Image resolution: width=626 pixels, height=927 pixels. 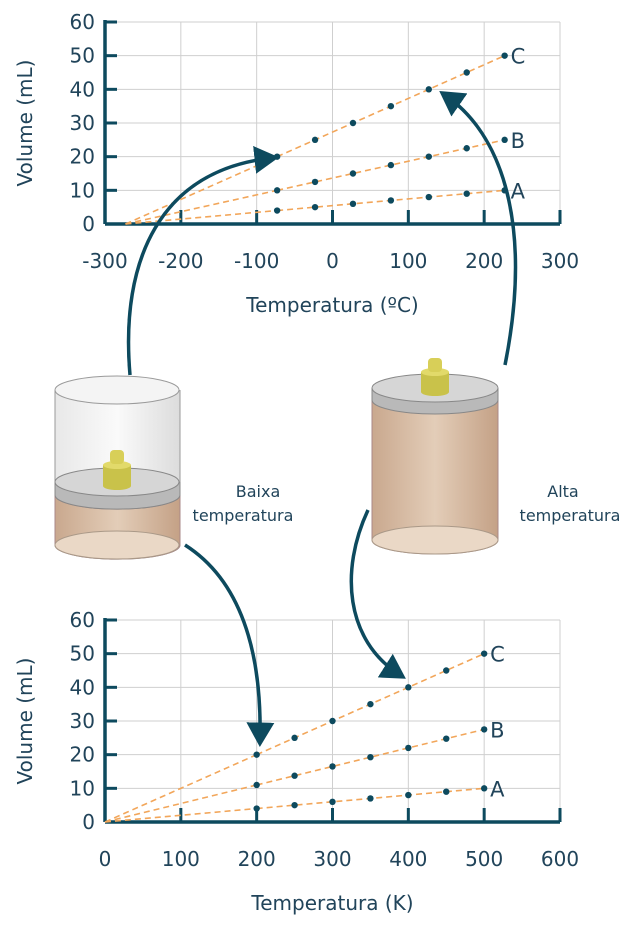 What do you see at coordinates (562, 491) in the screenshot?
I see `high-temp-label: Alta` at bounding box center [562, 491].